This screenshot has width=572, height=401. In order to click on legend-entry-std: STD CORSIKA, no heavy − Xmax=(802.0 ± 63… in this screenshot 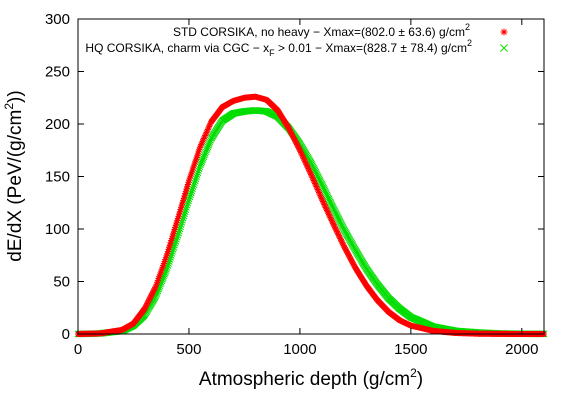, I will do `click(321, 30)`.